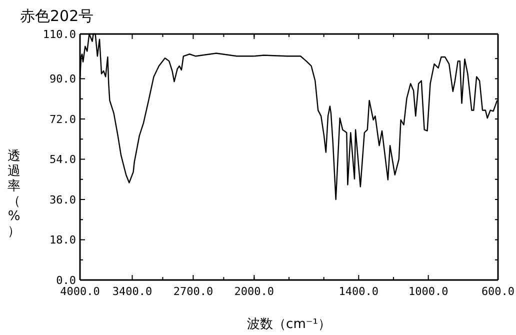 The width and height of the screenshot is (516, 335). I want to click on y-tick-label: 54.0, so click(63, 159).